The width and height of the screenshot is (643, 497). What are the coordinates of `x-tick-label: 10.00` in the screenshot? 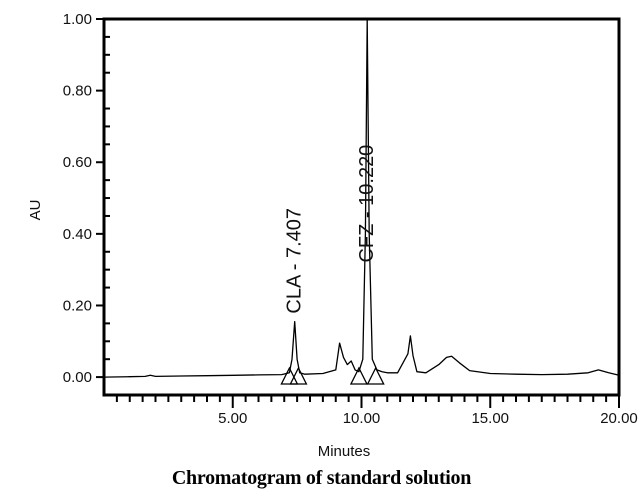 It's located at (362, 418).